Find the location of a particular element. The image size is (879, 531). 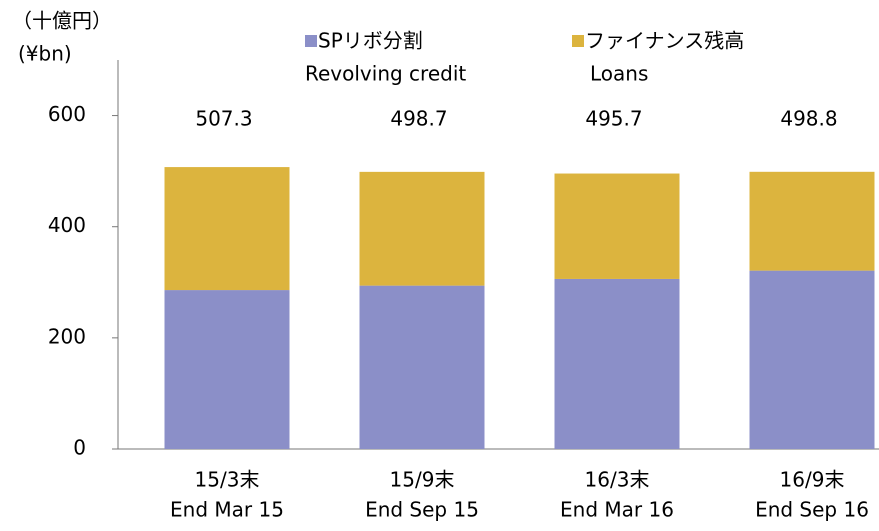

x-tick-label: 15/9末 is located at coordinates (422, 480).